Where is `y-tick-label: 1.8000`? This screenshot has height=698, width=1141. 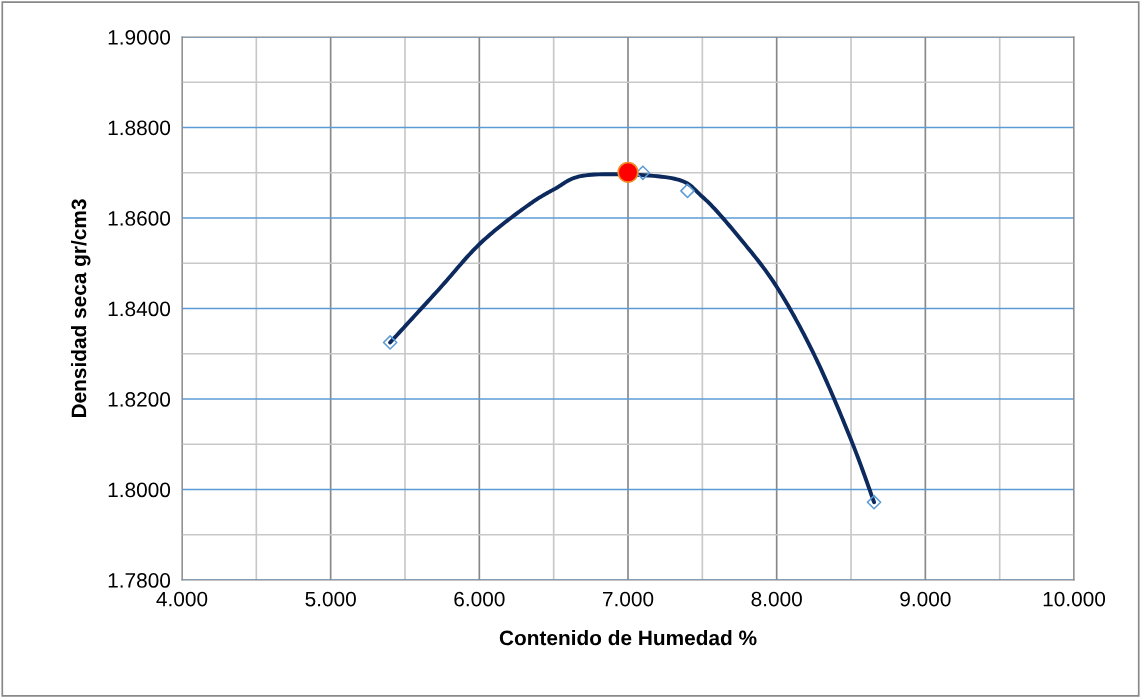 y-tick-label: 1.8000 is located at coordinates (139, 490).